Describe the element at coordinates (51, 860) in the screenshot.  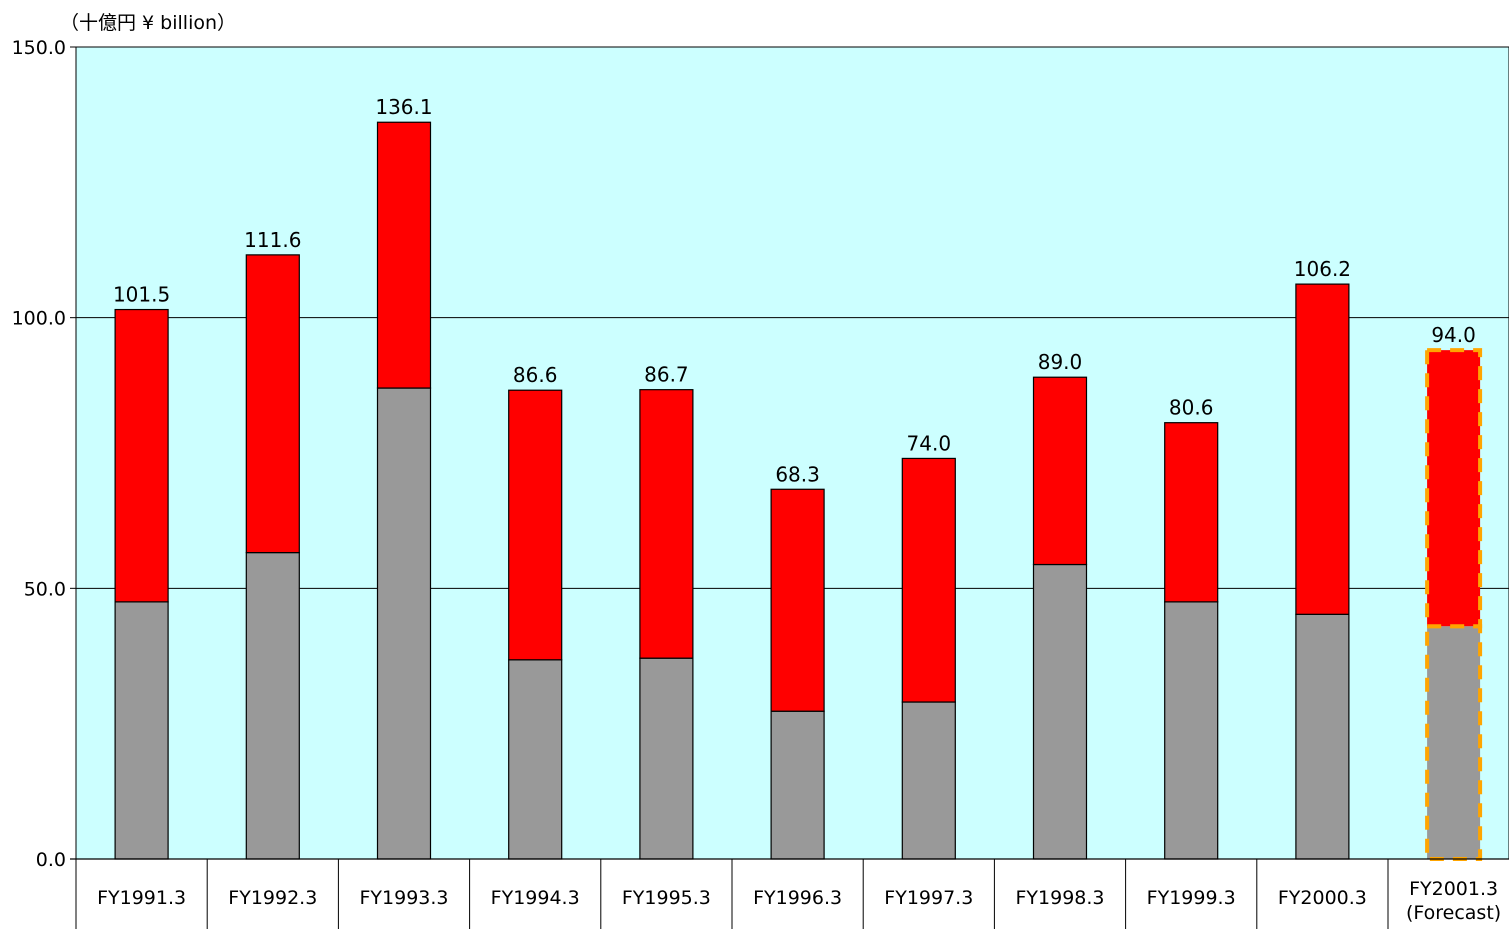
I see `y-tick-label: 0.0` at that location.